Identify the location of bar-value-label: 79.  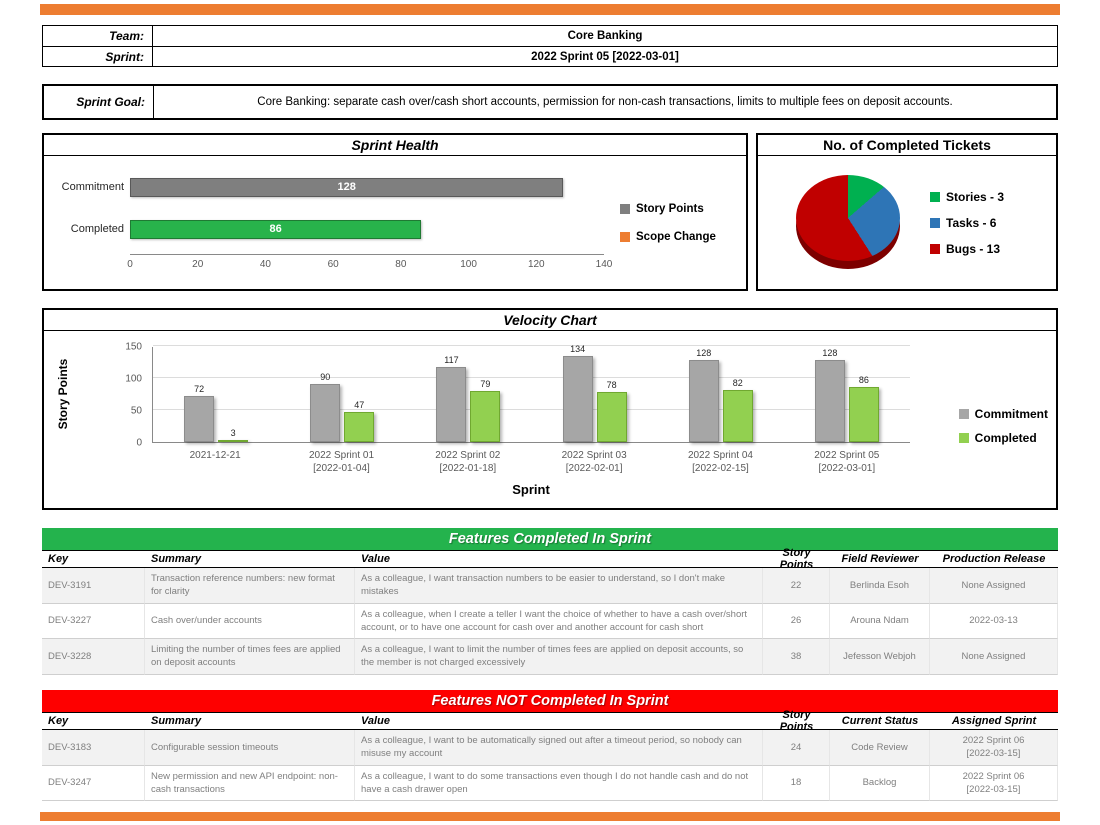
(485, 384).